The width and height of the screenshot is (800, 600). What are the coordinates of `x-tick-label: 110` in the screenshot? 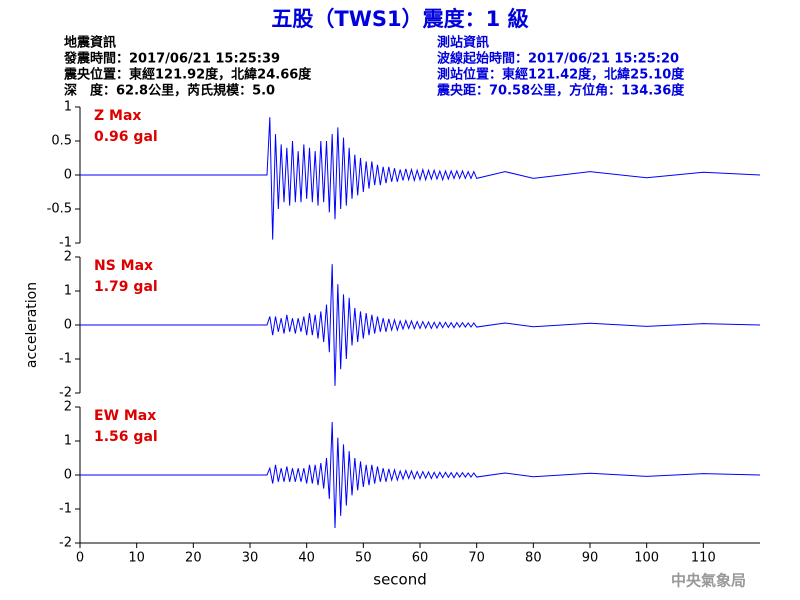 It's located at (703, 558).